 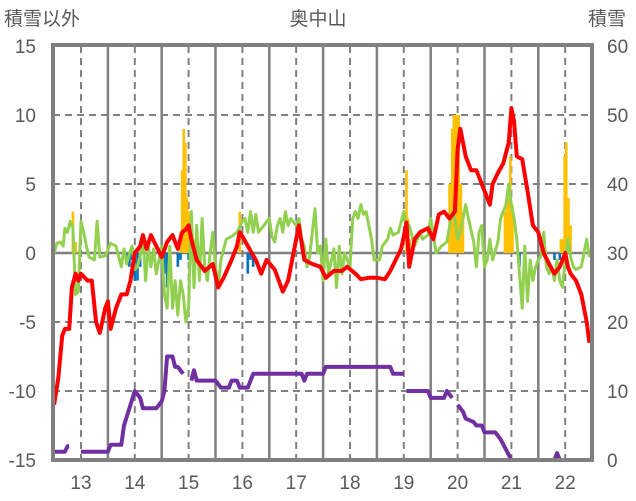 I want to click on left-y-tick-label: 15, so click(x=25, y=47).